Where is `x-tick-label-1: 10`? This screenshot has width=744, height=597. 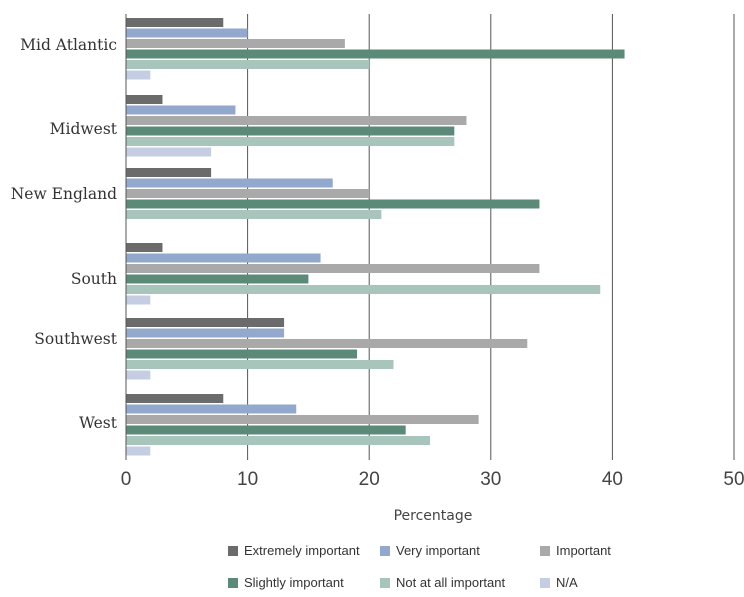
x-tick-label-1: 10 is located at coordinates (247, 479).